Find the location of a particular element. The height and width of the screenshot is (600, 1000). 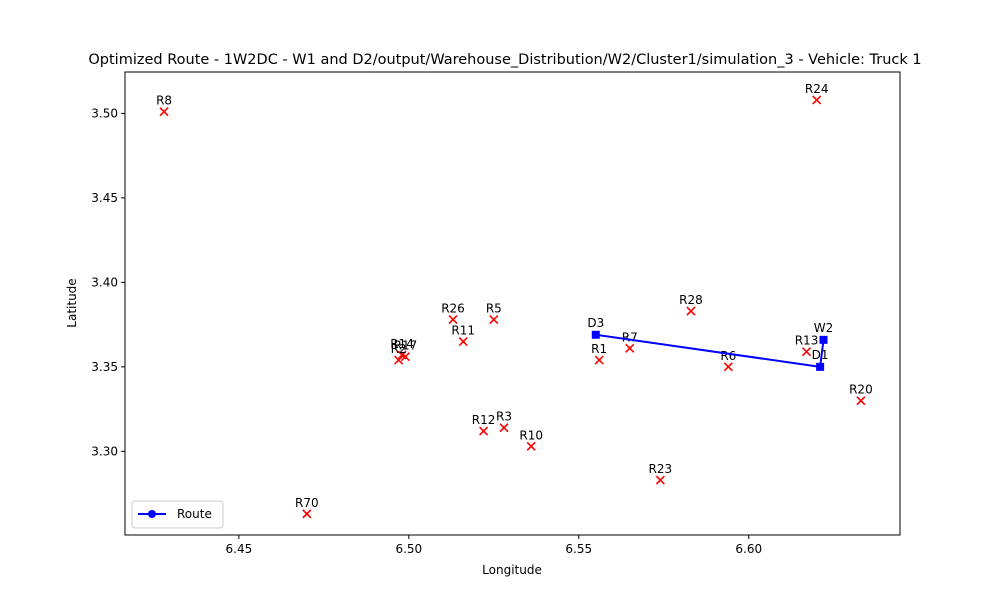

y-tick-label: 3.40 is located at coordinates (104, 282).